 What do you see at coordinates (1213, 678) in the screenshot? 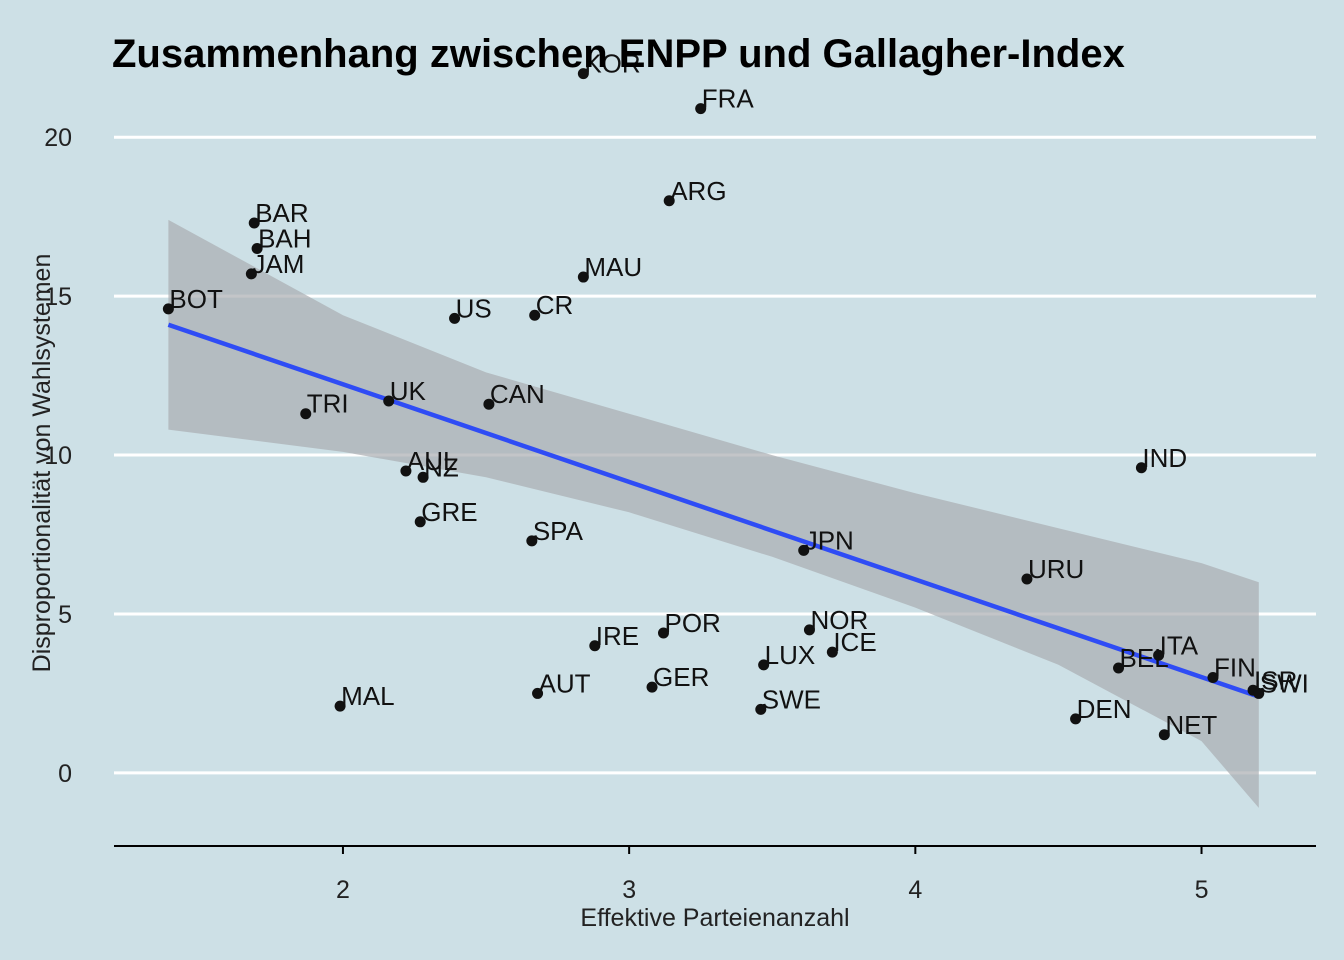
I see `point-fin` at bounding box center [1213, 678].